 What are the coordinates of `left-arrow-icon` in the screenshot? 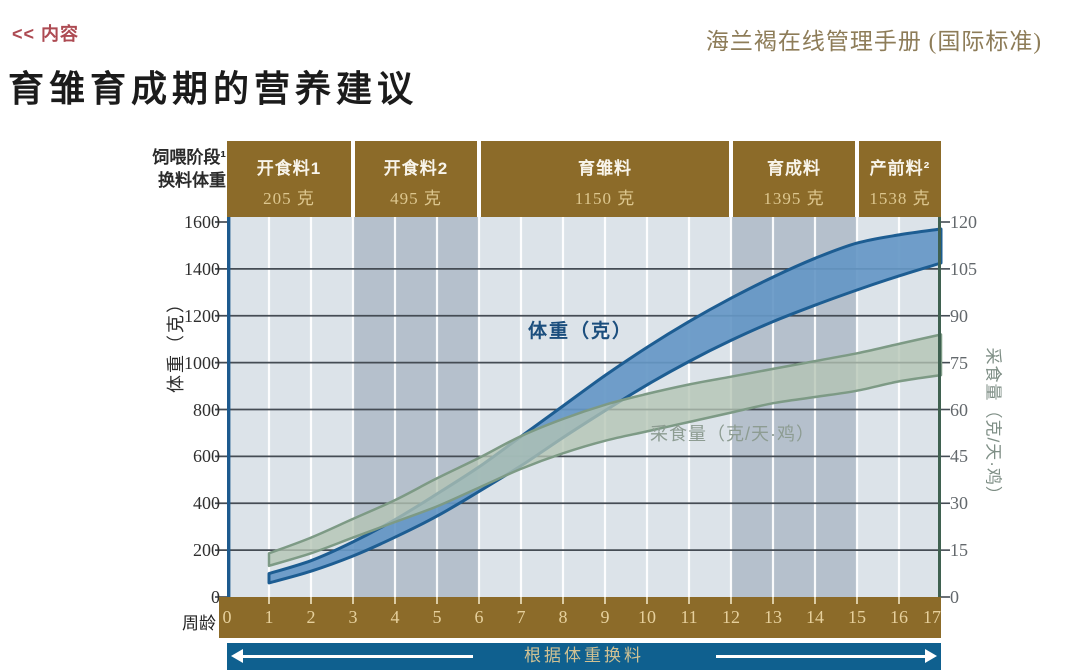 It's located at (237, 656).